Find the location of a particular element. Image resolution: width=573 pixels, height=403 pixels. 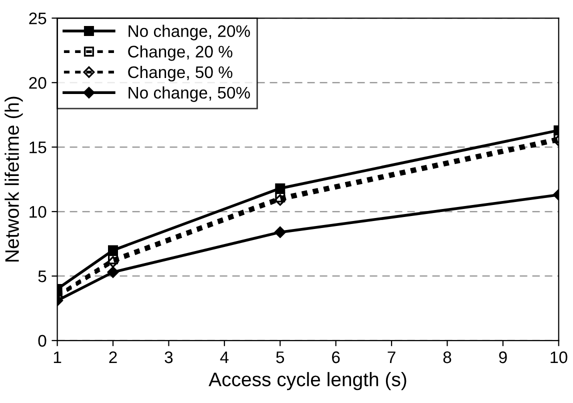

y-tick-label: 20 is located at coordinates (37, 83).